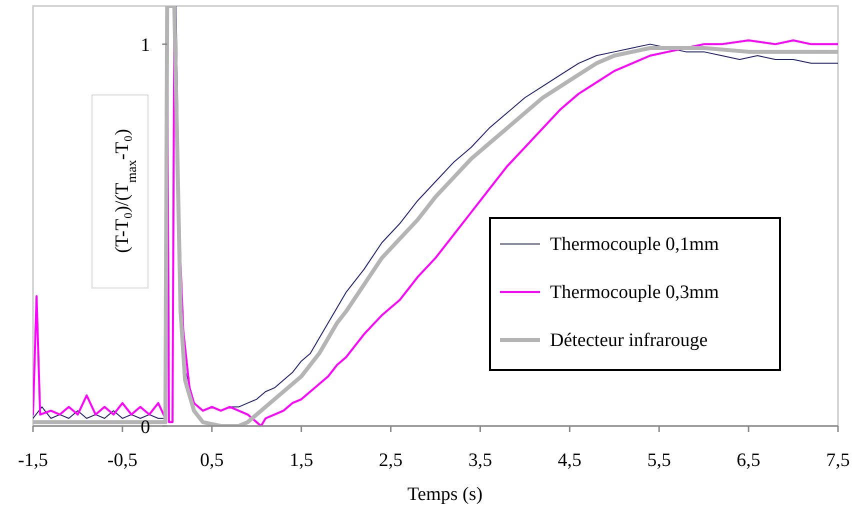  I want to click on x-tick-label: -1,5, so click(33, 460).